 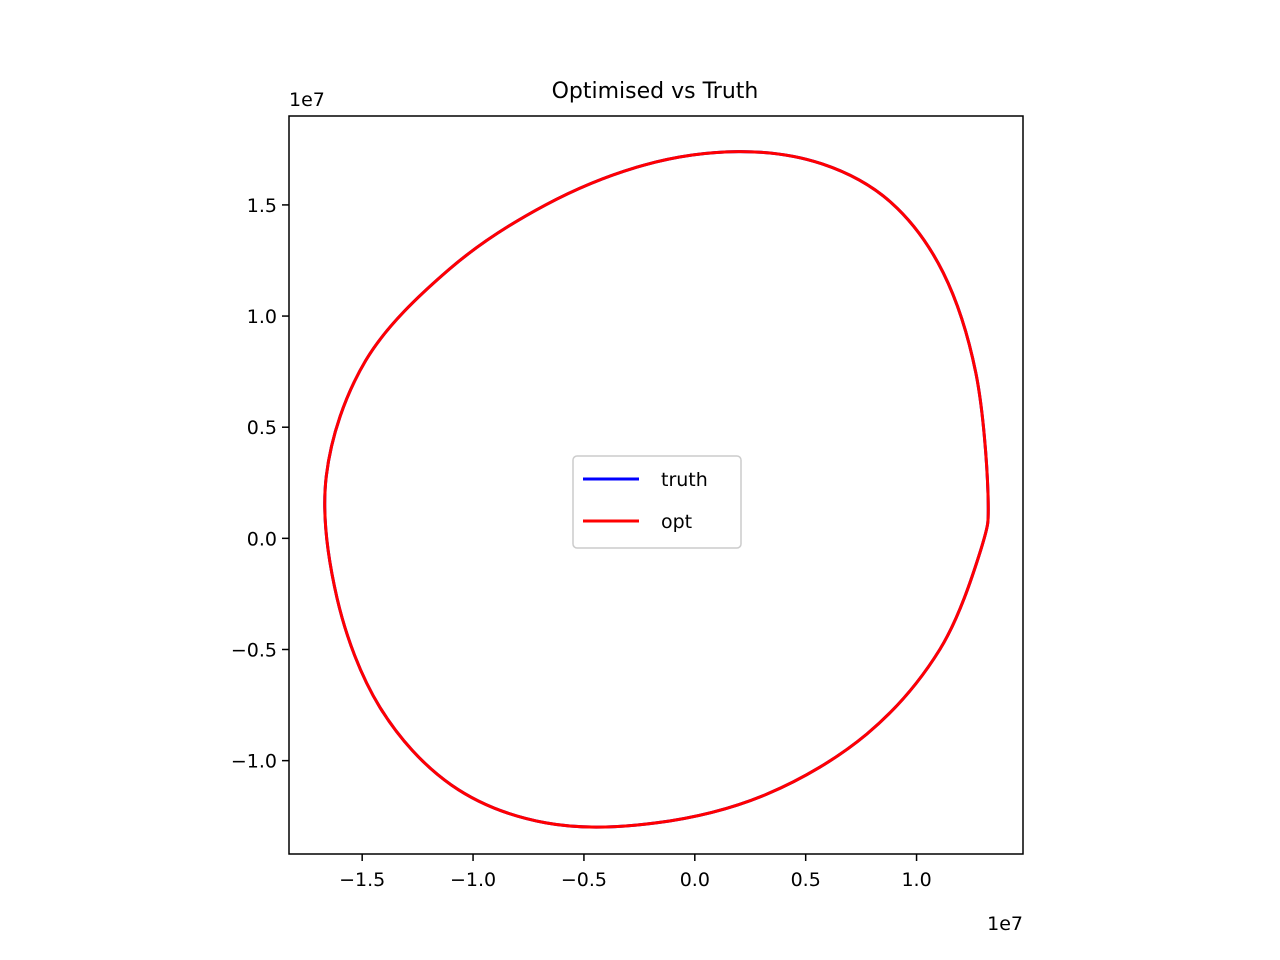 What do you see at coordinates (473, 880) in the screenshot?
I see `x-tick-label: −1.0` at bounding box center [473, 880].